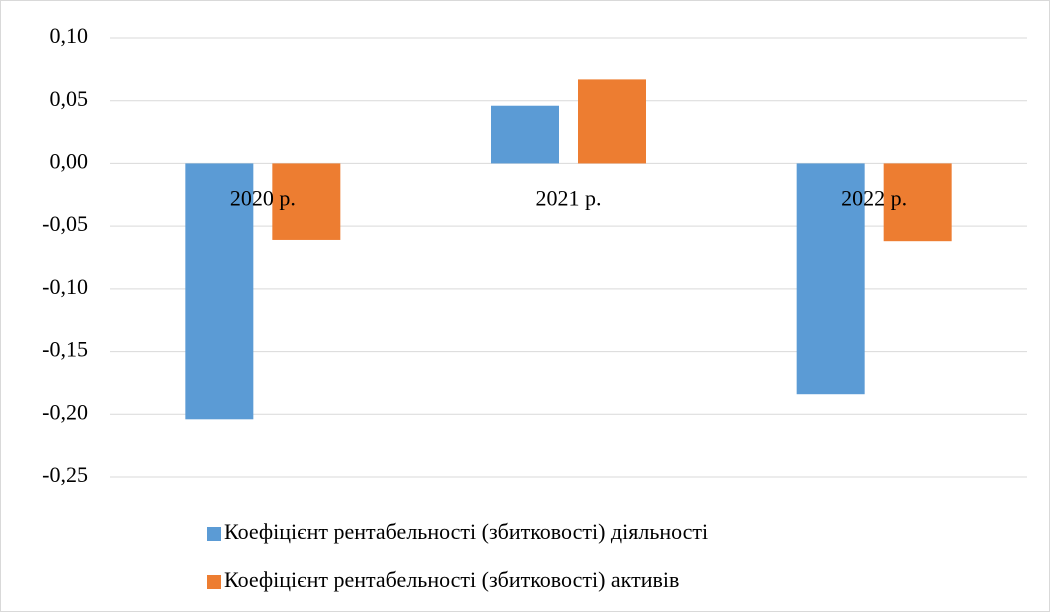  Describe the element at coordinates (69, 160) in the screenshot. I see `y-tick-label: 0,00` at that location.